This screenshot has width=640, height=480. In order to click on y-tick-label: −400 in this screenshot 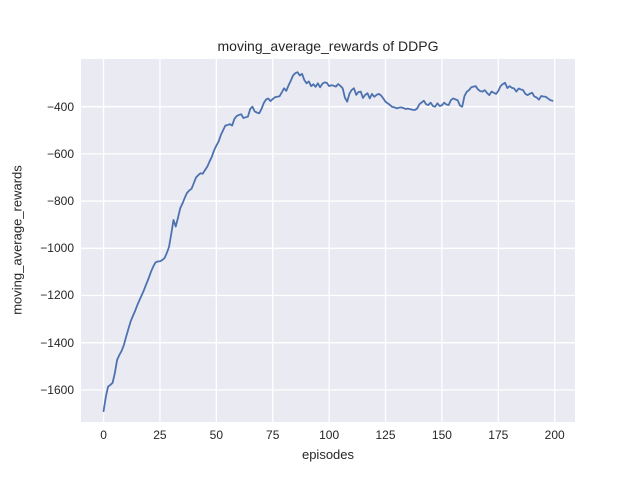, I will do `click(60, 106)`.